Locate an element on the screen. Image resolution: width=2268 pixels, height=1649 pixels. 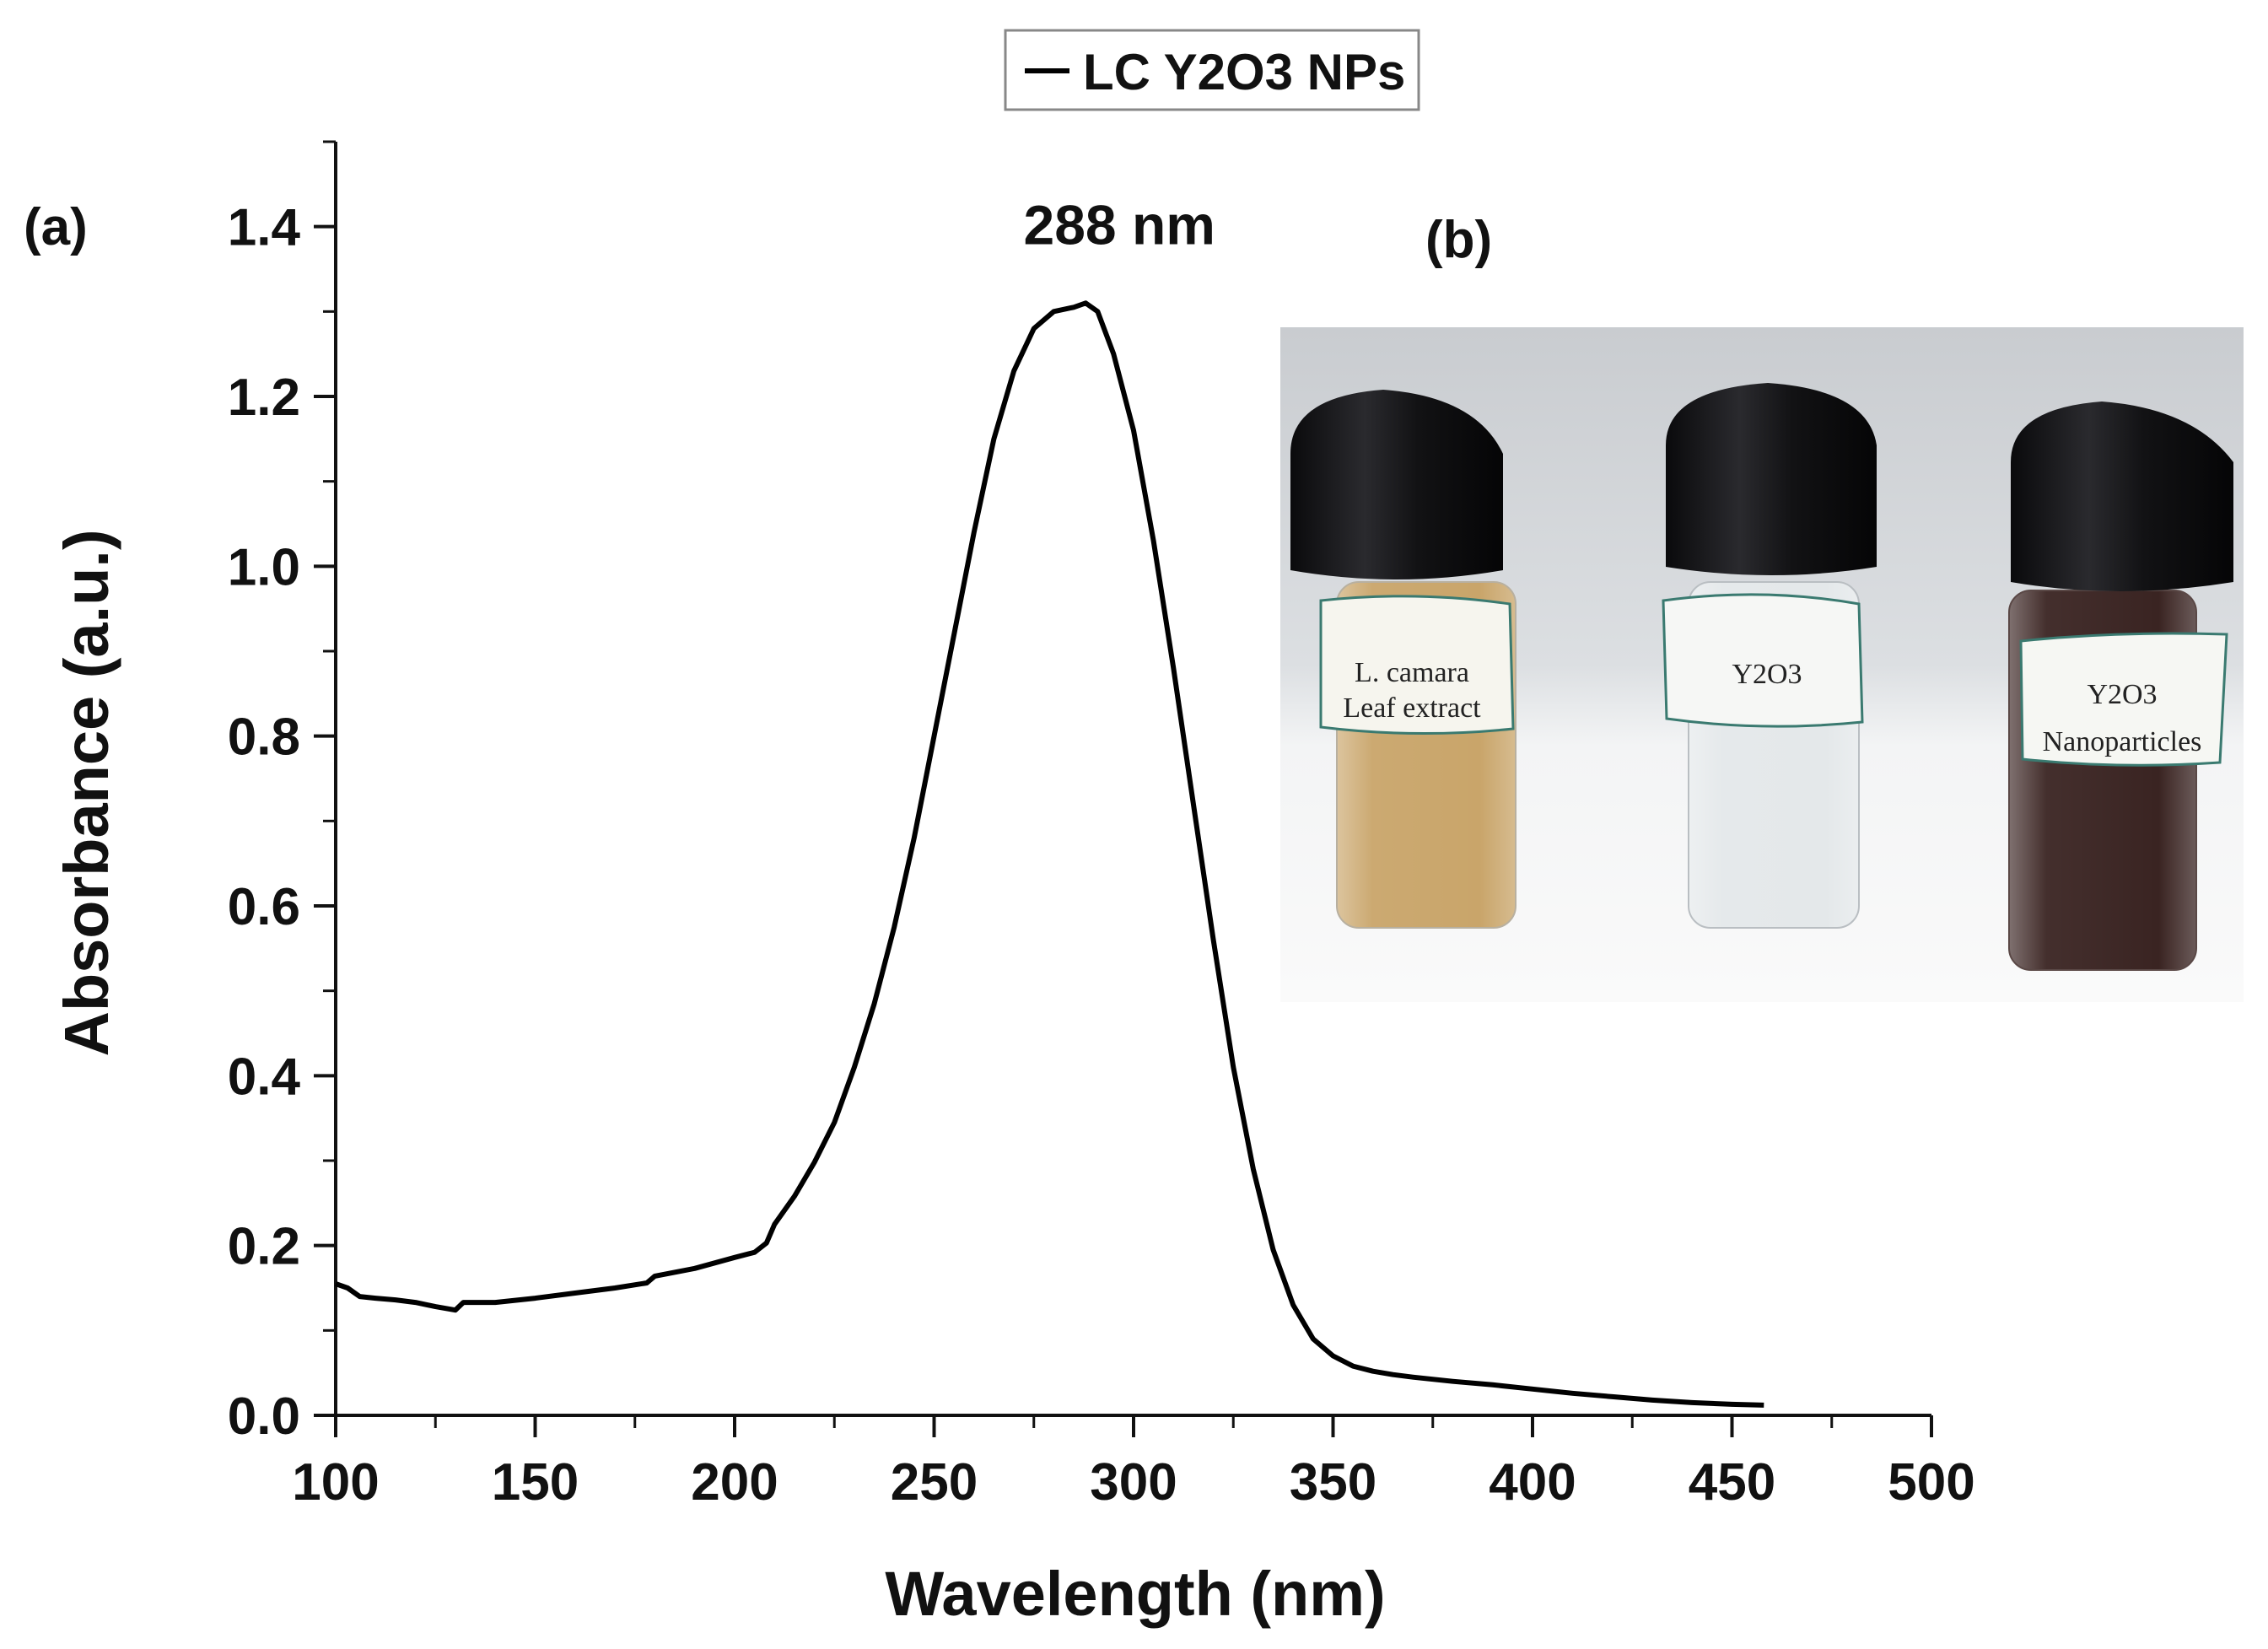
panel-label-b: (b) is located at coordinates (1459, 240).